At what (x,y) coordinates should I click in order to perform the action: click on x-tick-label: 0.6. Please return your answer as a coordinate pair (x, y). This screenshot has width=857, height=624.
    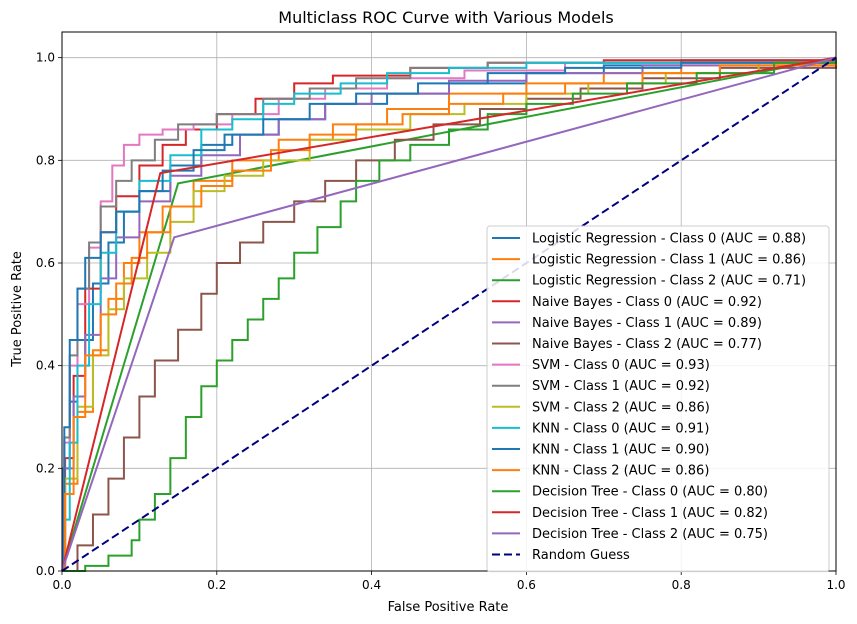
    Looking at the image, I should click on (526, 585).